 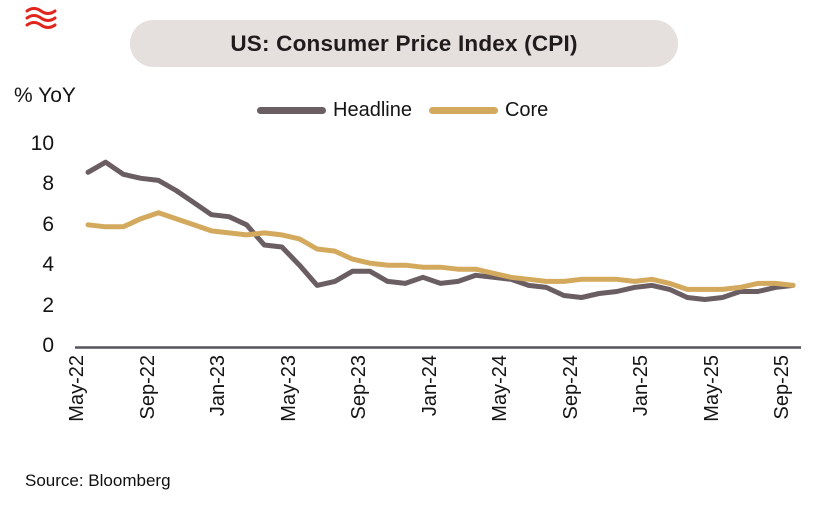 I want to click on y-tick-6: 6, so click(x=48, y=224).